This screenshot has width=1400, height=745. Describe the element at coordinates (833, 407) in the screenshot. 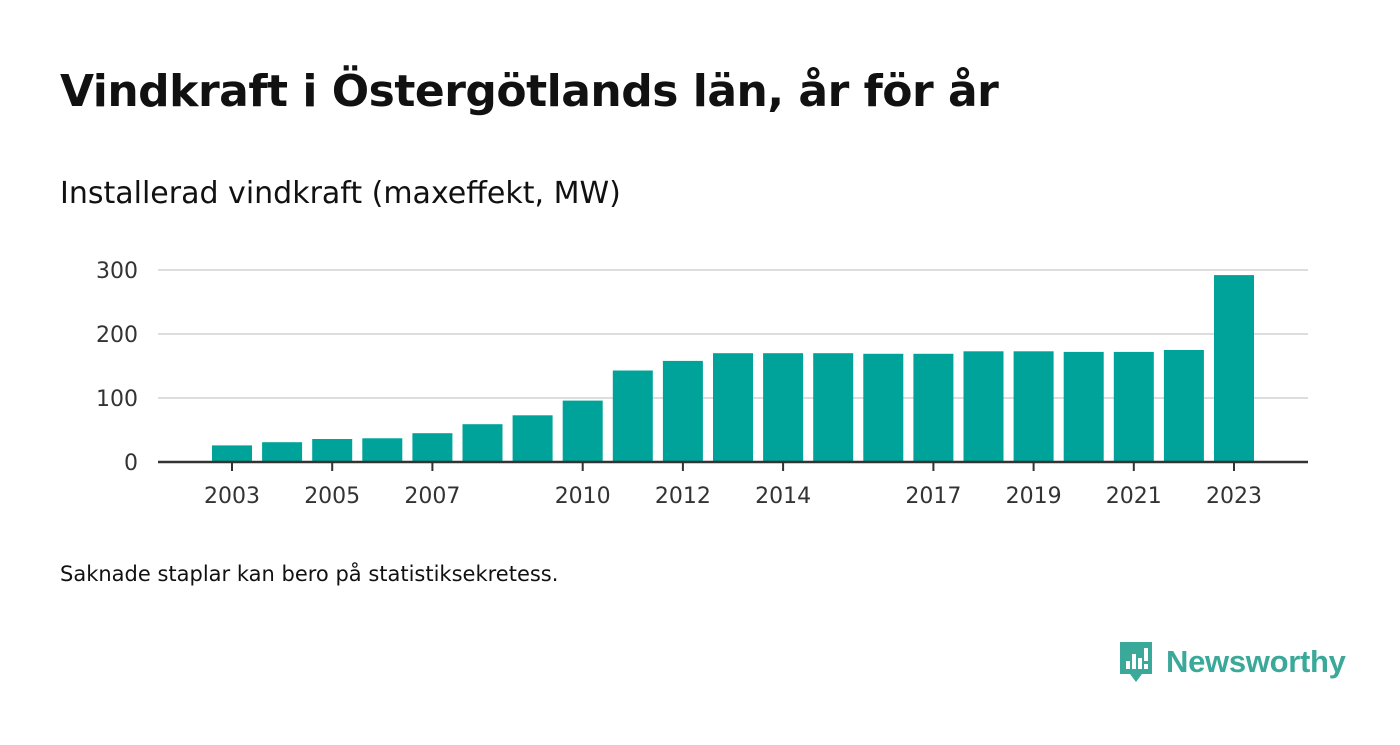

I see `bar-2015` at that location.